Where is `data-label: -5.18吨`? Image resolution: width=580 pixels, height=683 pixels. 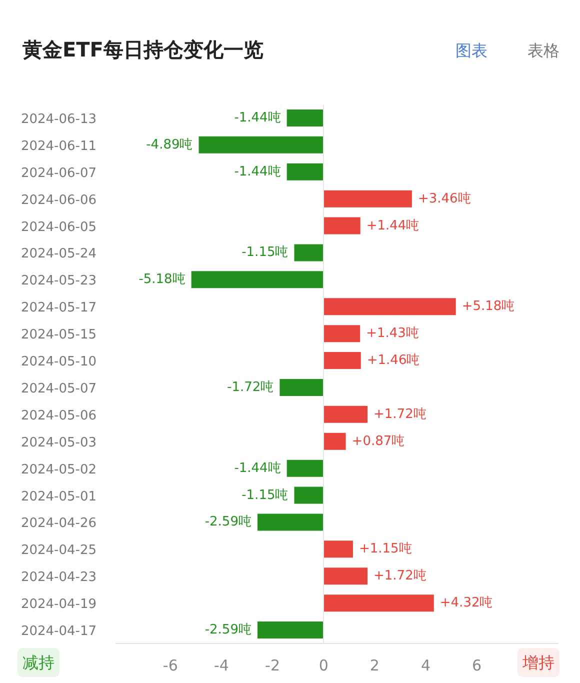
data-label: -5.18吨 is located at coordinates (162, 280).